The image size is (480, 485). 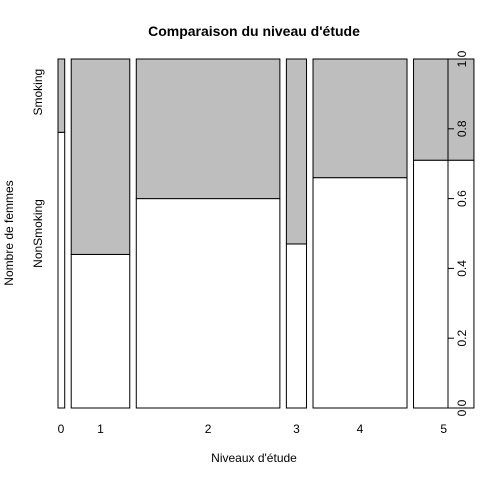 What do you see at coordinates (9, 232) in the screenshot?
I see `y-axis-label: Nombre de femmes` at bounding box center [9, 232].